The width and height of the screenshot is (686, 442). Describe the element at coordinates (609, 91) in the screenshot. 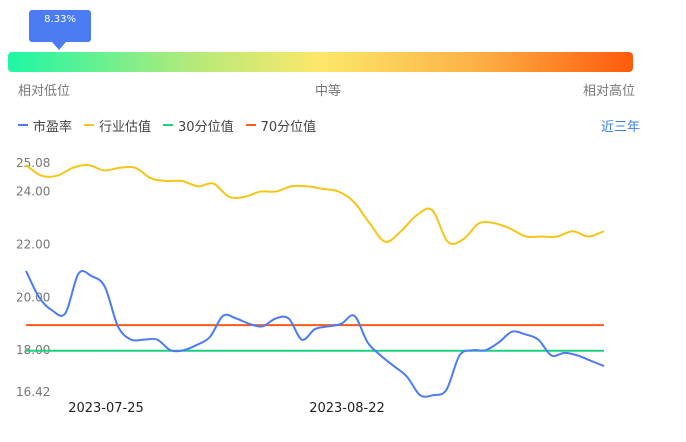

I see `scale-high-label: 相对高位` at that location.